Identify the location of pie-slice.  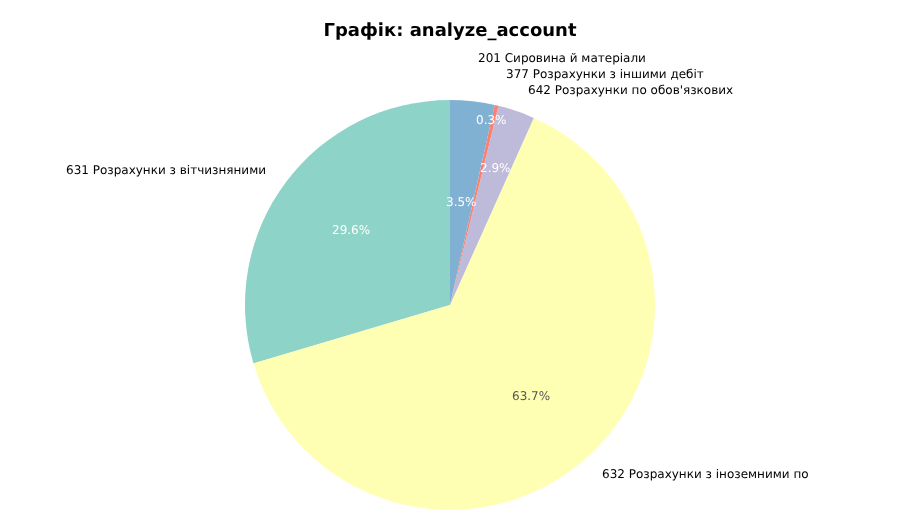
(492, 205).